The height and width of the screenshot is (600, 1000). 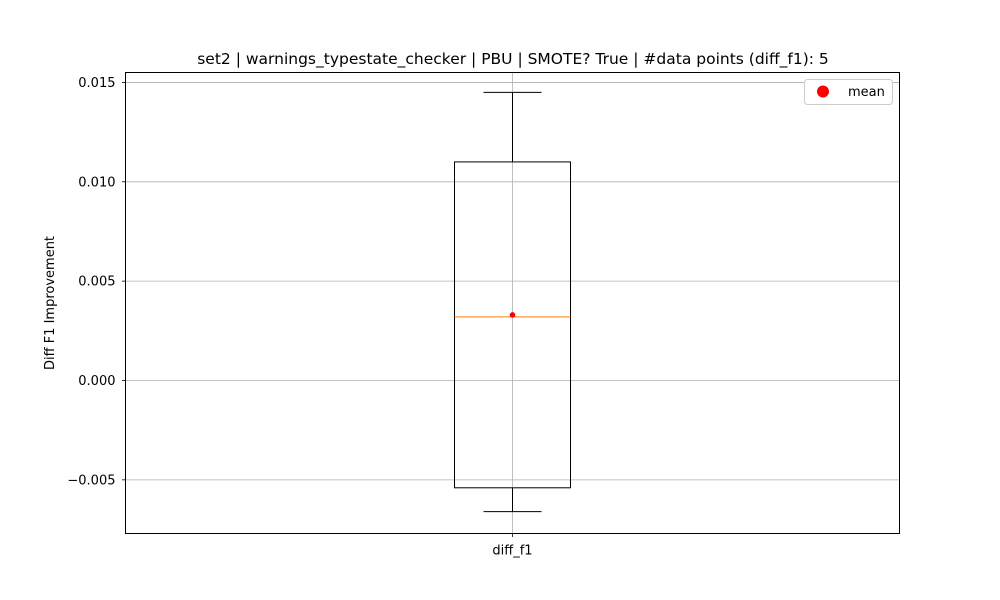 What do you see at coordinates (96, 83) in the screenshot?
I see `y-tick-label: 0.015` at bounding box center [96, 83].